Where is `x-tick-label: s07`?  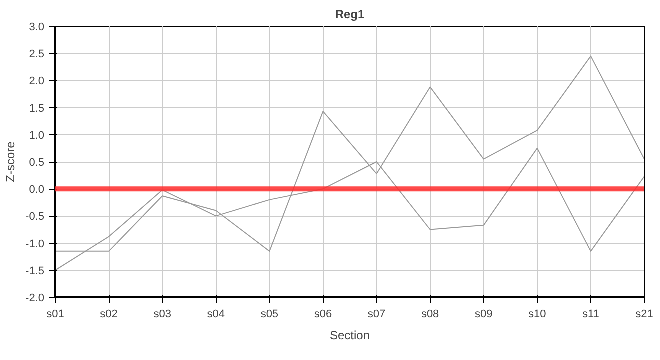 x-tick-label: s07 is located at coordinates (377, 314).